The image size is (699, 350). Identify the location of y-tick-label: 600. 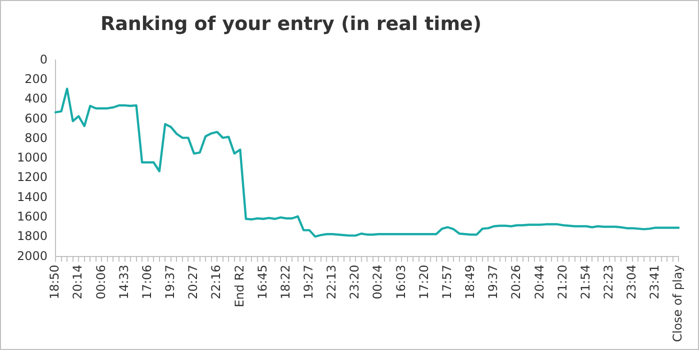
(36, 118).